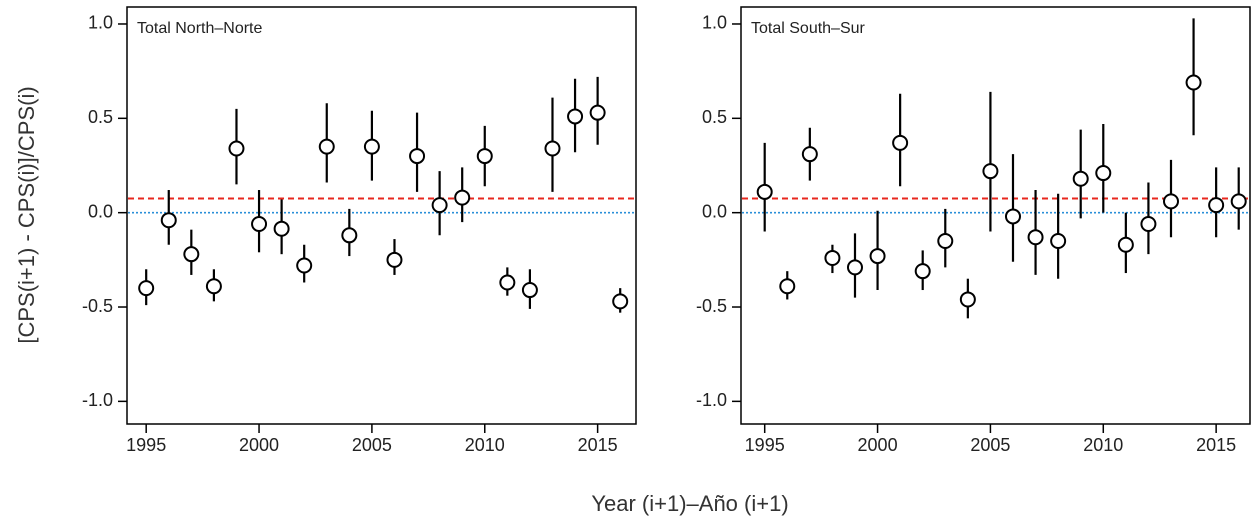 This screenshot has height=523, width=1257. Describe the element at coordinates (808, 28) in the screenshot. I see `panel-title: Total South–Sur` at that location.